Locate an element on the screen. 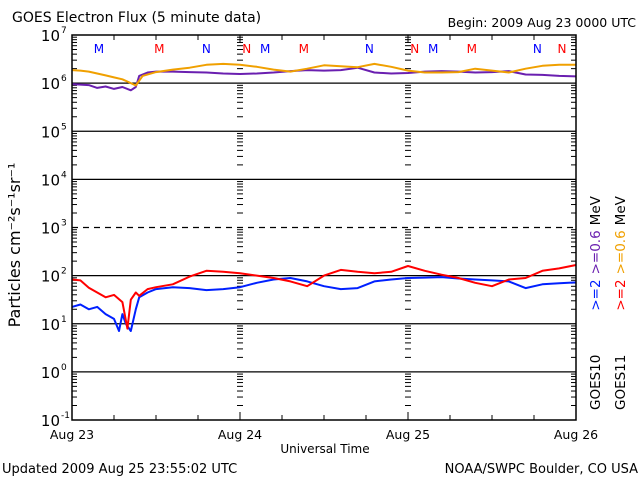  y-tick-exponent: 0 is located at coordinates (64, 368).